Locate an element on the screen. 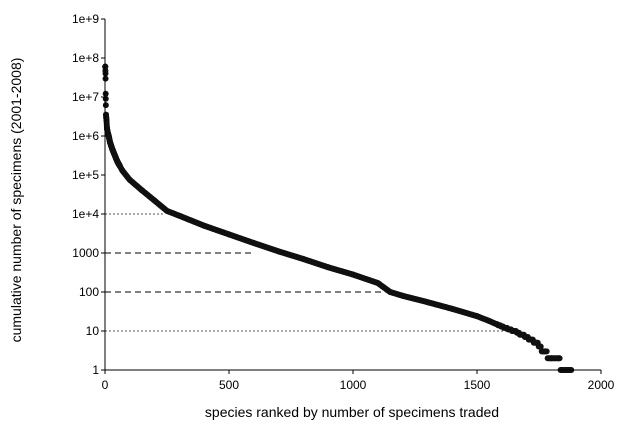  y-tick-label: 1e+4 is located at coordinates (85, 214).